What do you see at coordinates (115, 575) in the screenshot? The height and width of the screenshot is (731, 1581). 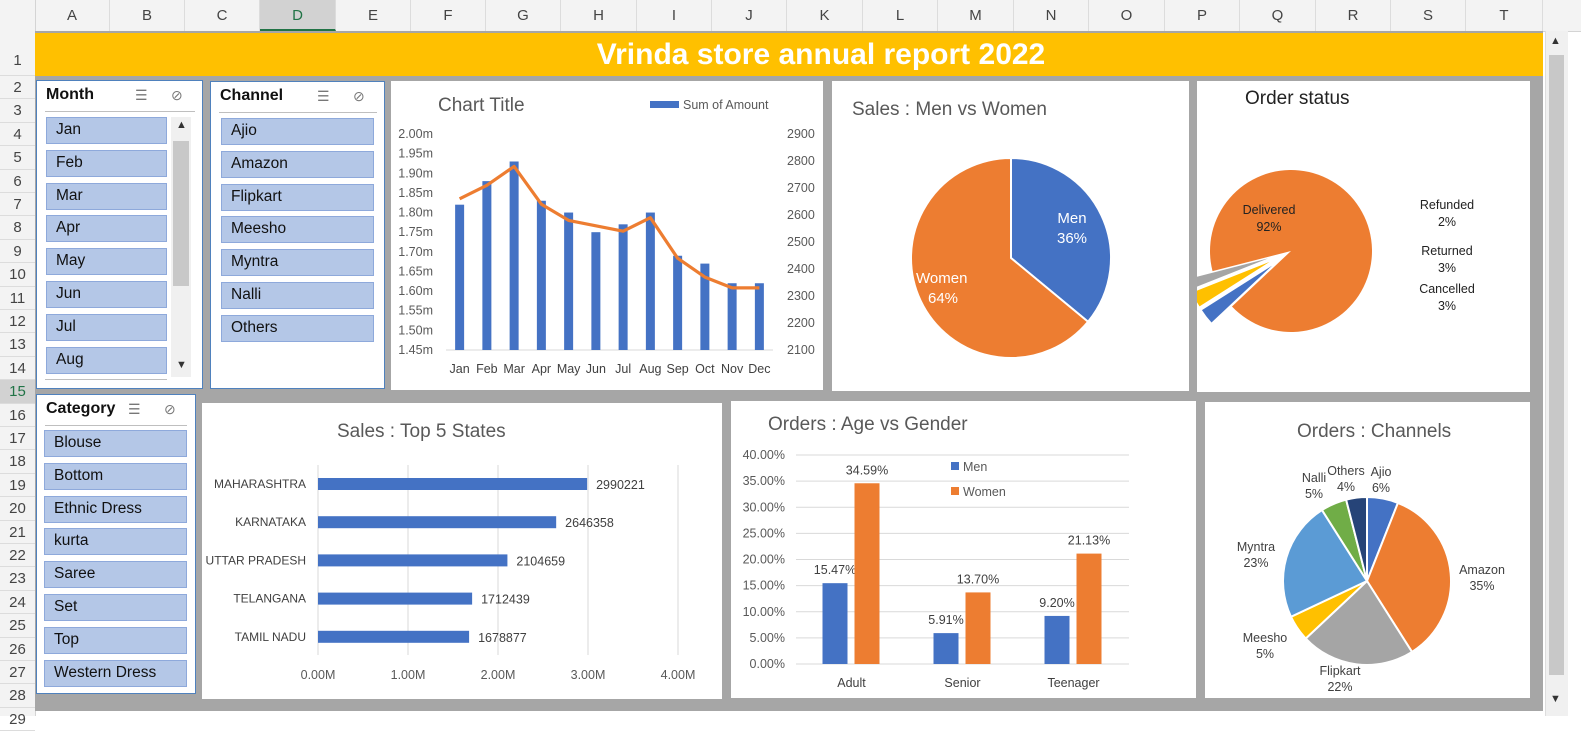 I see `category-slicer-item: Saree` at bounding box center [115, 575].